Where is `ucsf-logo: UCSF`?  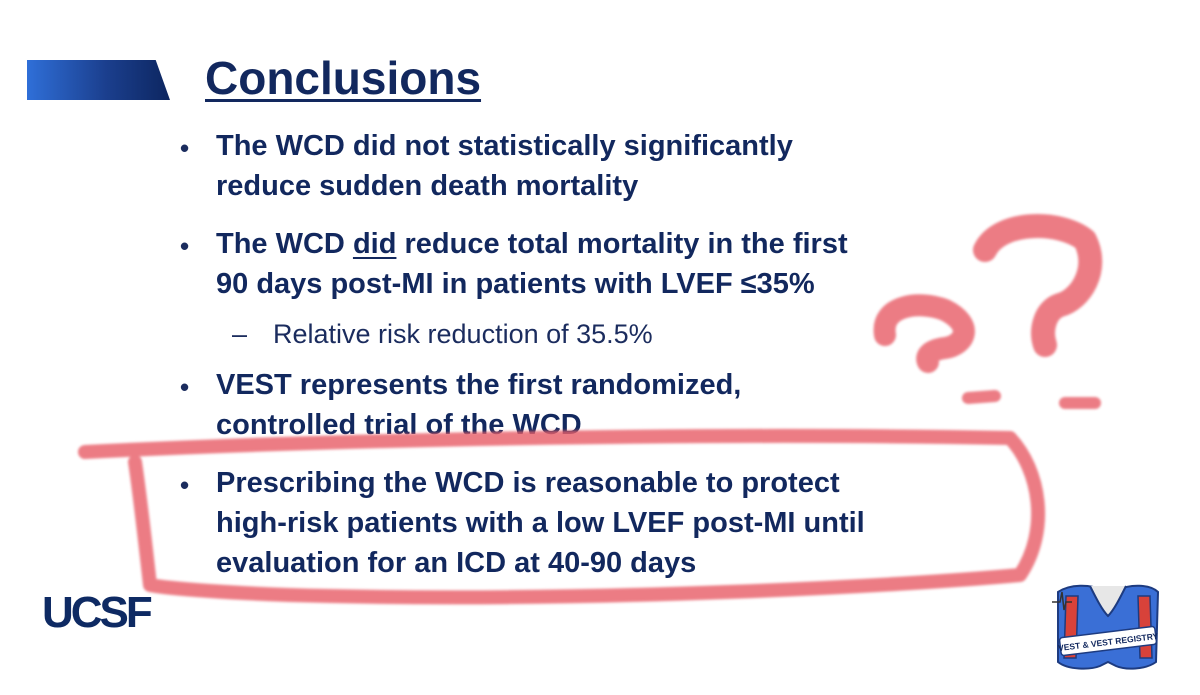
ucsf-logo: UCSF is located at coordinates (97, 612).